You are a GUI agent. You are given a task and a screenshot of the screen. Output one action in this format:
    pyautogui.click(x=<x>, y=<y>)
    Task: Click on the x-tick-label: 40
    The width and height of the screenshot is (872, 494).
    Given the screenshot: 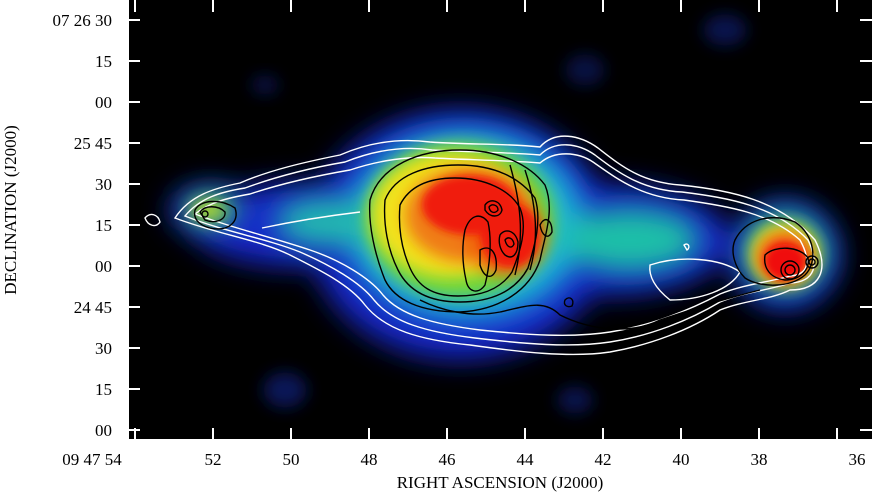 What is the action you would take?
    pyautogui.click(x=681, y=459)
    